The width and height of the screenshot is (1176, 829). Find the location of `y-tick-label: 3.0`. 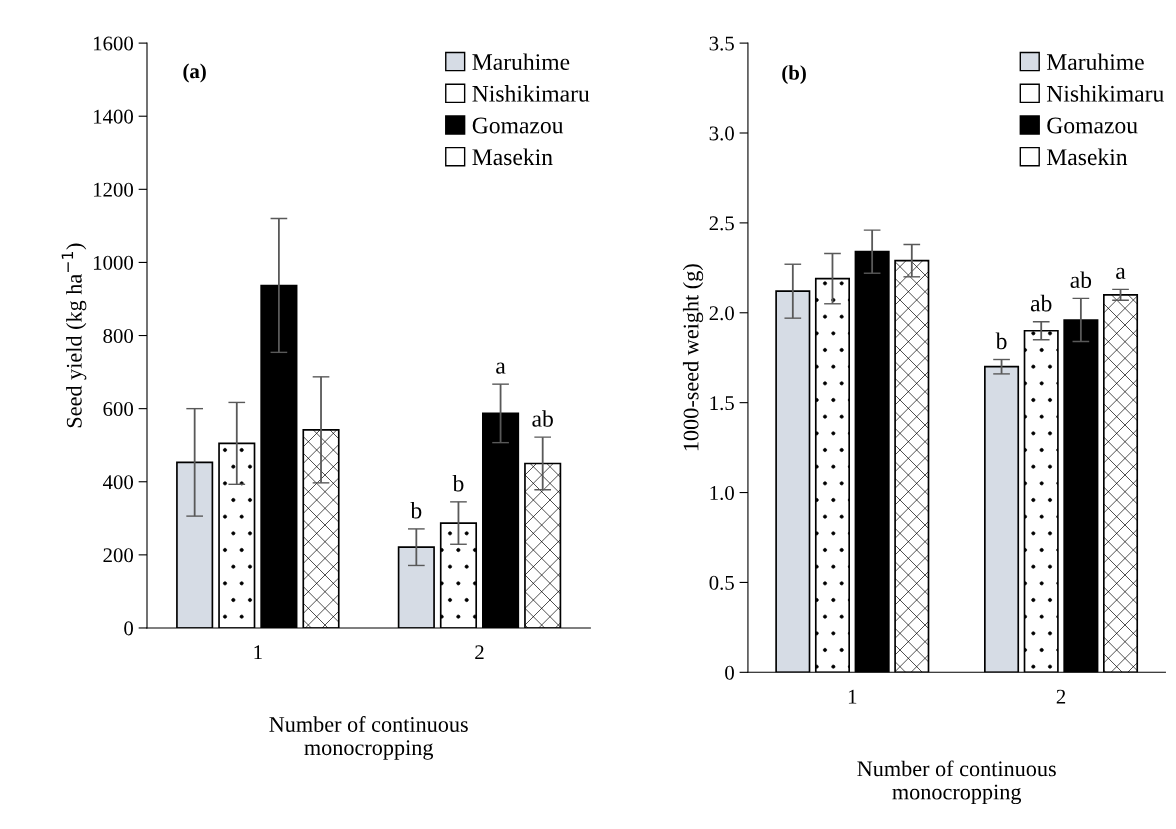

y-tick-label: 3.0 is located at coordinates (721, 133).